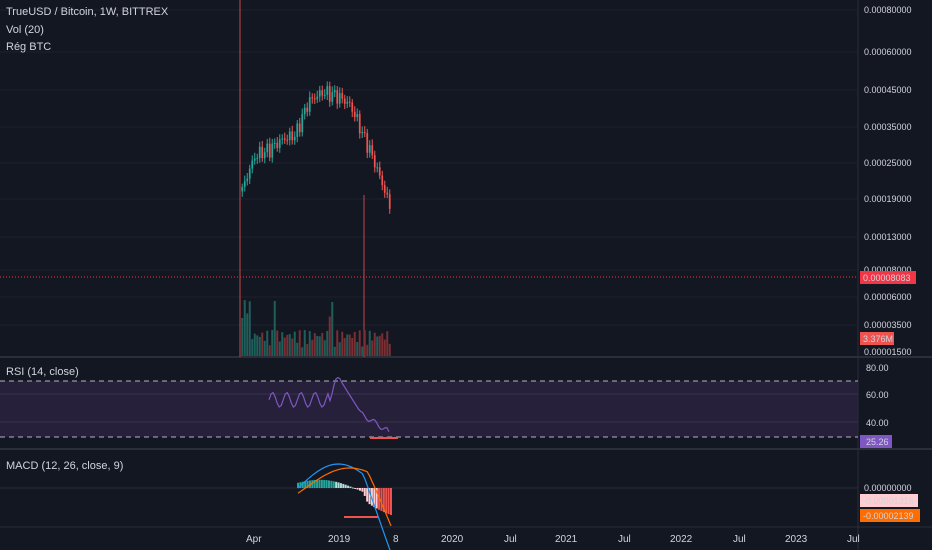  I want to click on macd-line, so click(344, 506).